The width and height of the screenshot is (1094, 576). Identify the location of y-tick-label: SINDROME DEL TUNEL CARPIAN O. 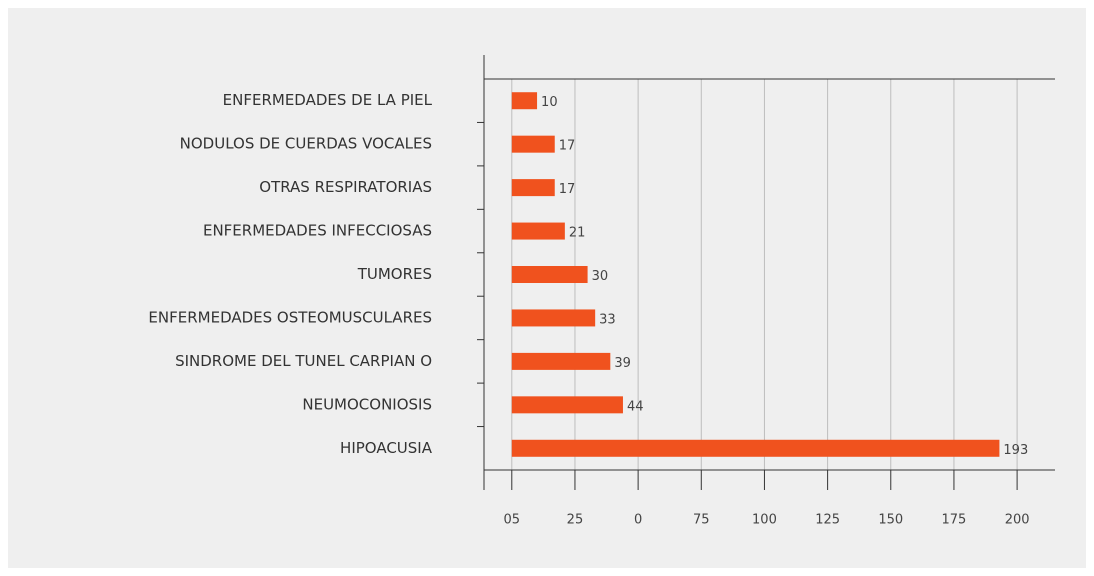
(303, 361).